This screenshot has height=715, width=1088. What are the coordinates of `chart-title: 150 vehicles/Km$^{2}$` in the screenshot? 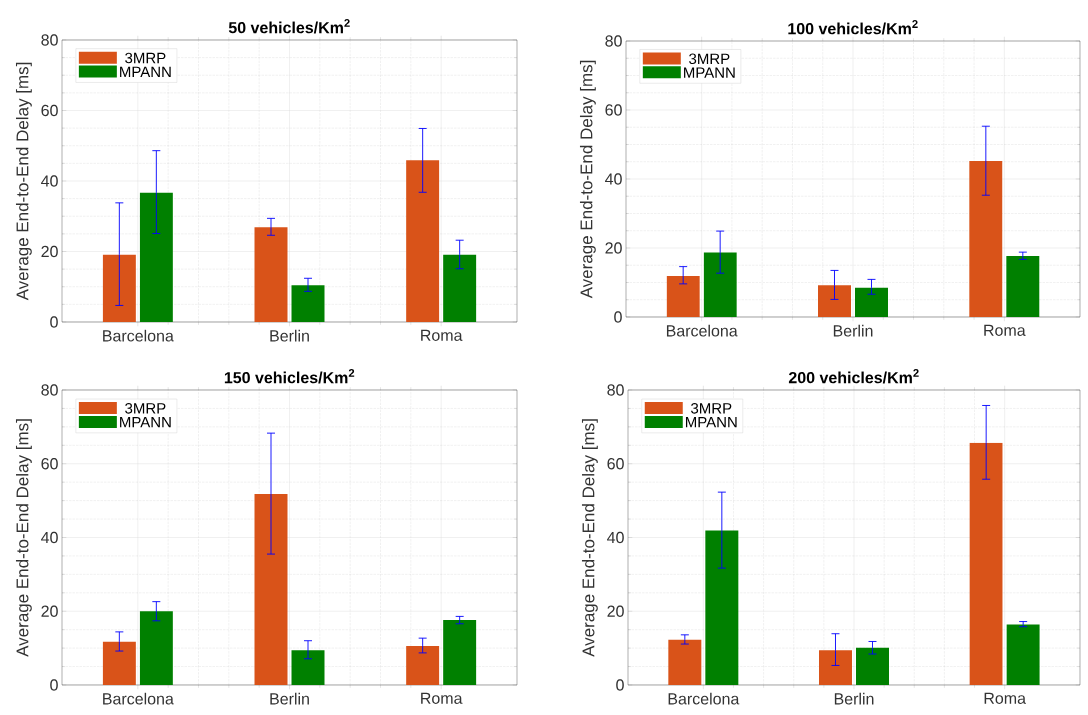 It's located at (289, 376).